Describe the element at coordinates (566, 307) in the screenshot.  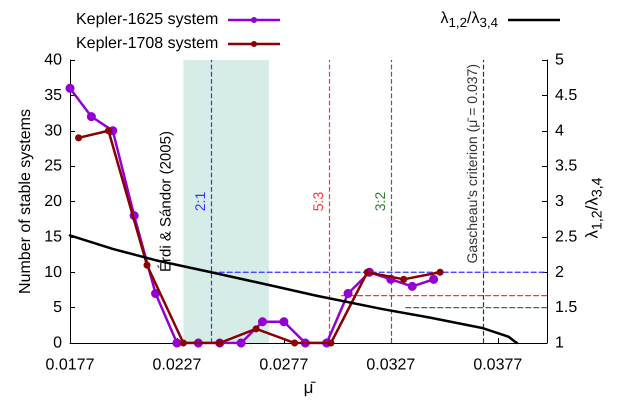
I see `y2-tick-label: 1.5` at that location.